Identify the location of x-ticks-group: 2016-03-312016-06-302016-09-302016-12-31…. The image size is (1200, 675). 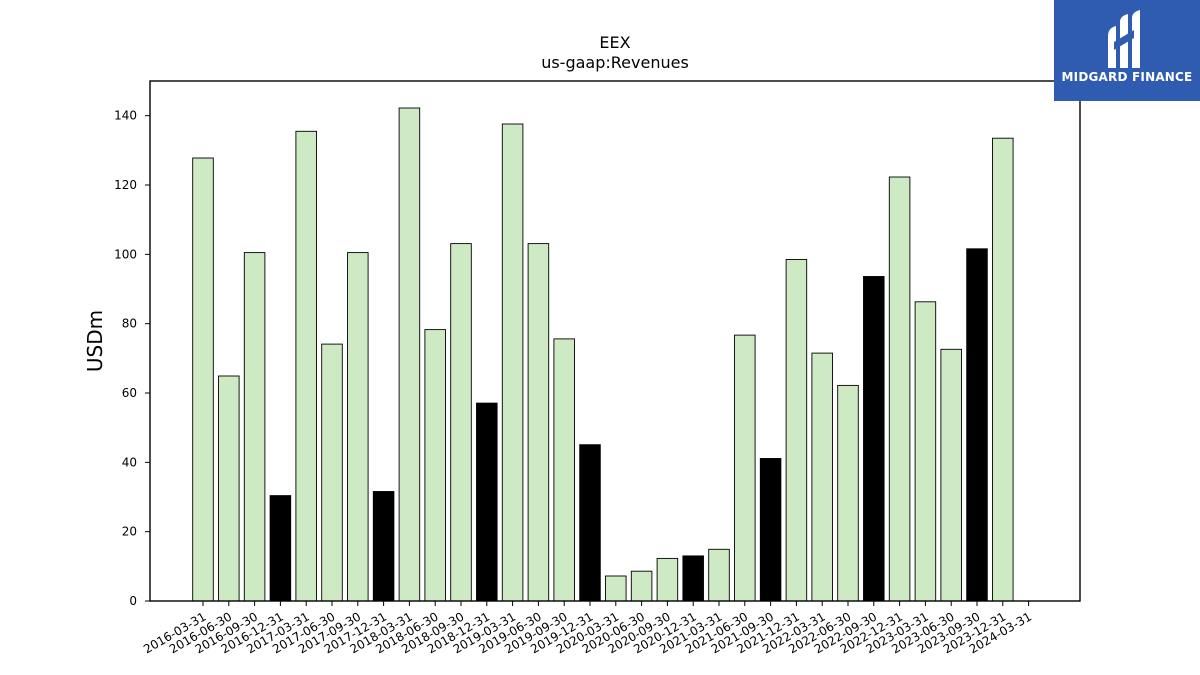
(587, 628).